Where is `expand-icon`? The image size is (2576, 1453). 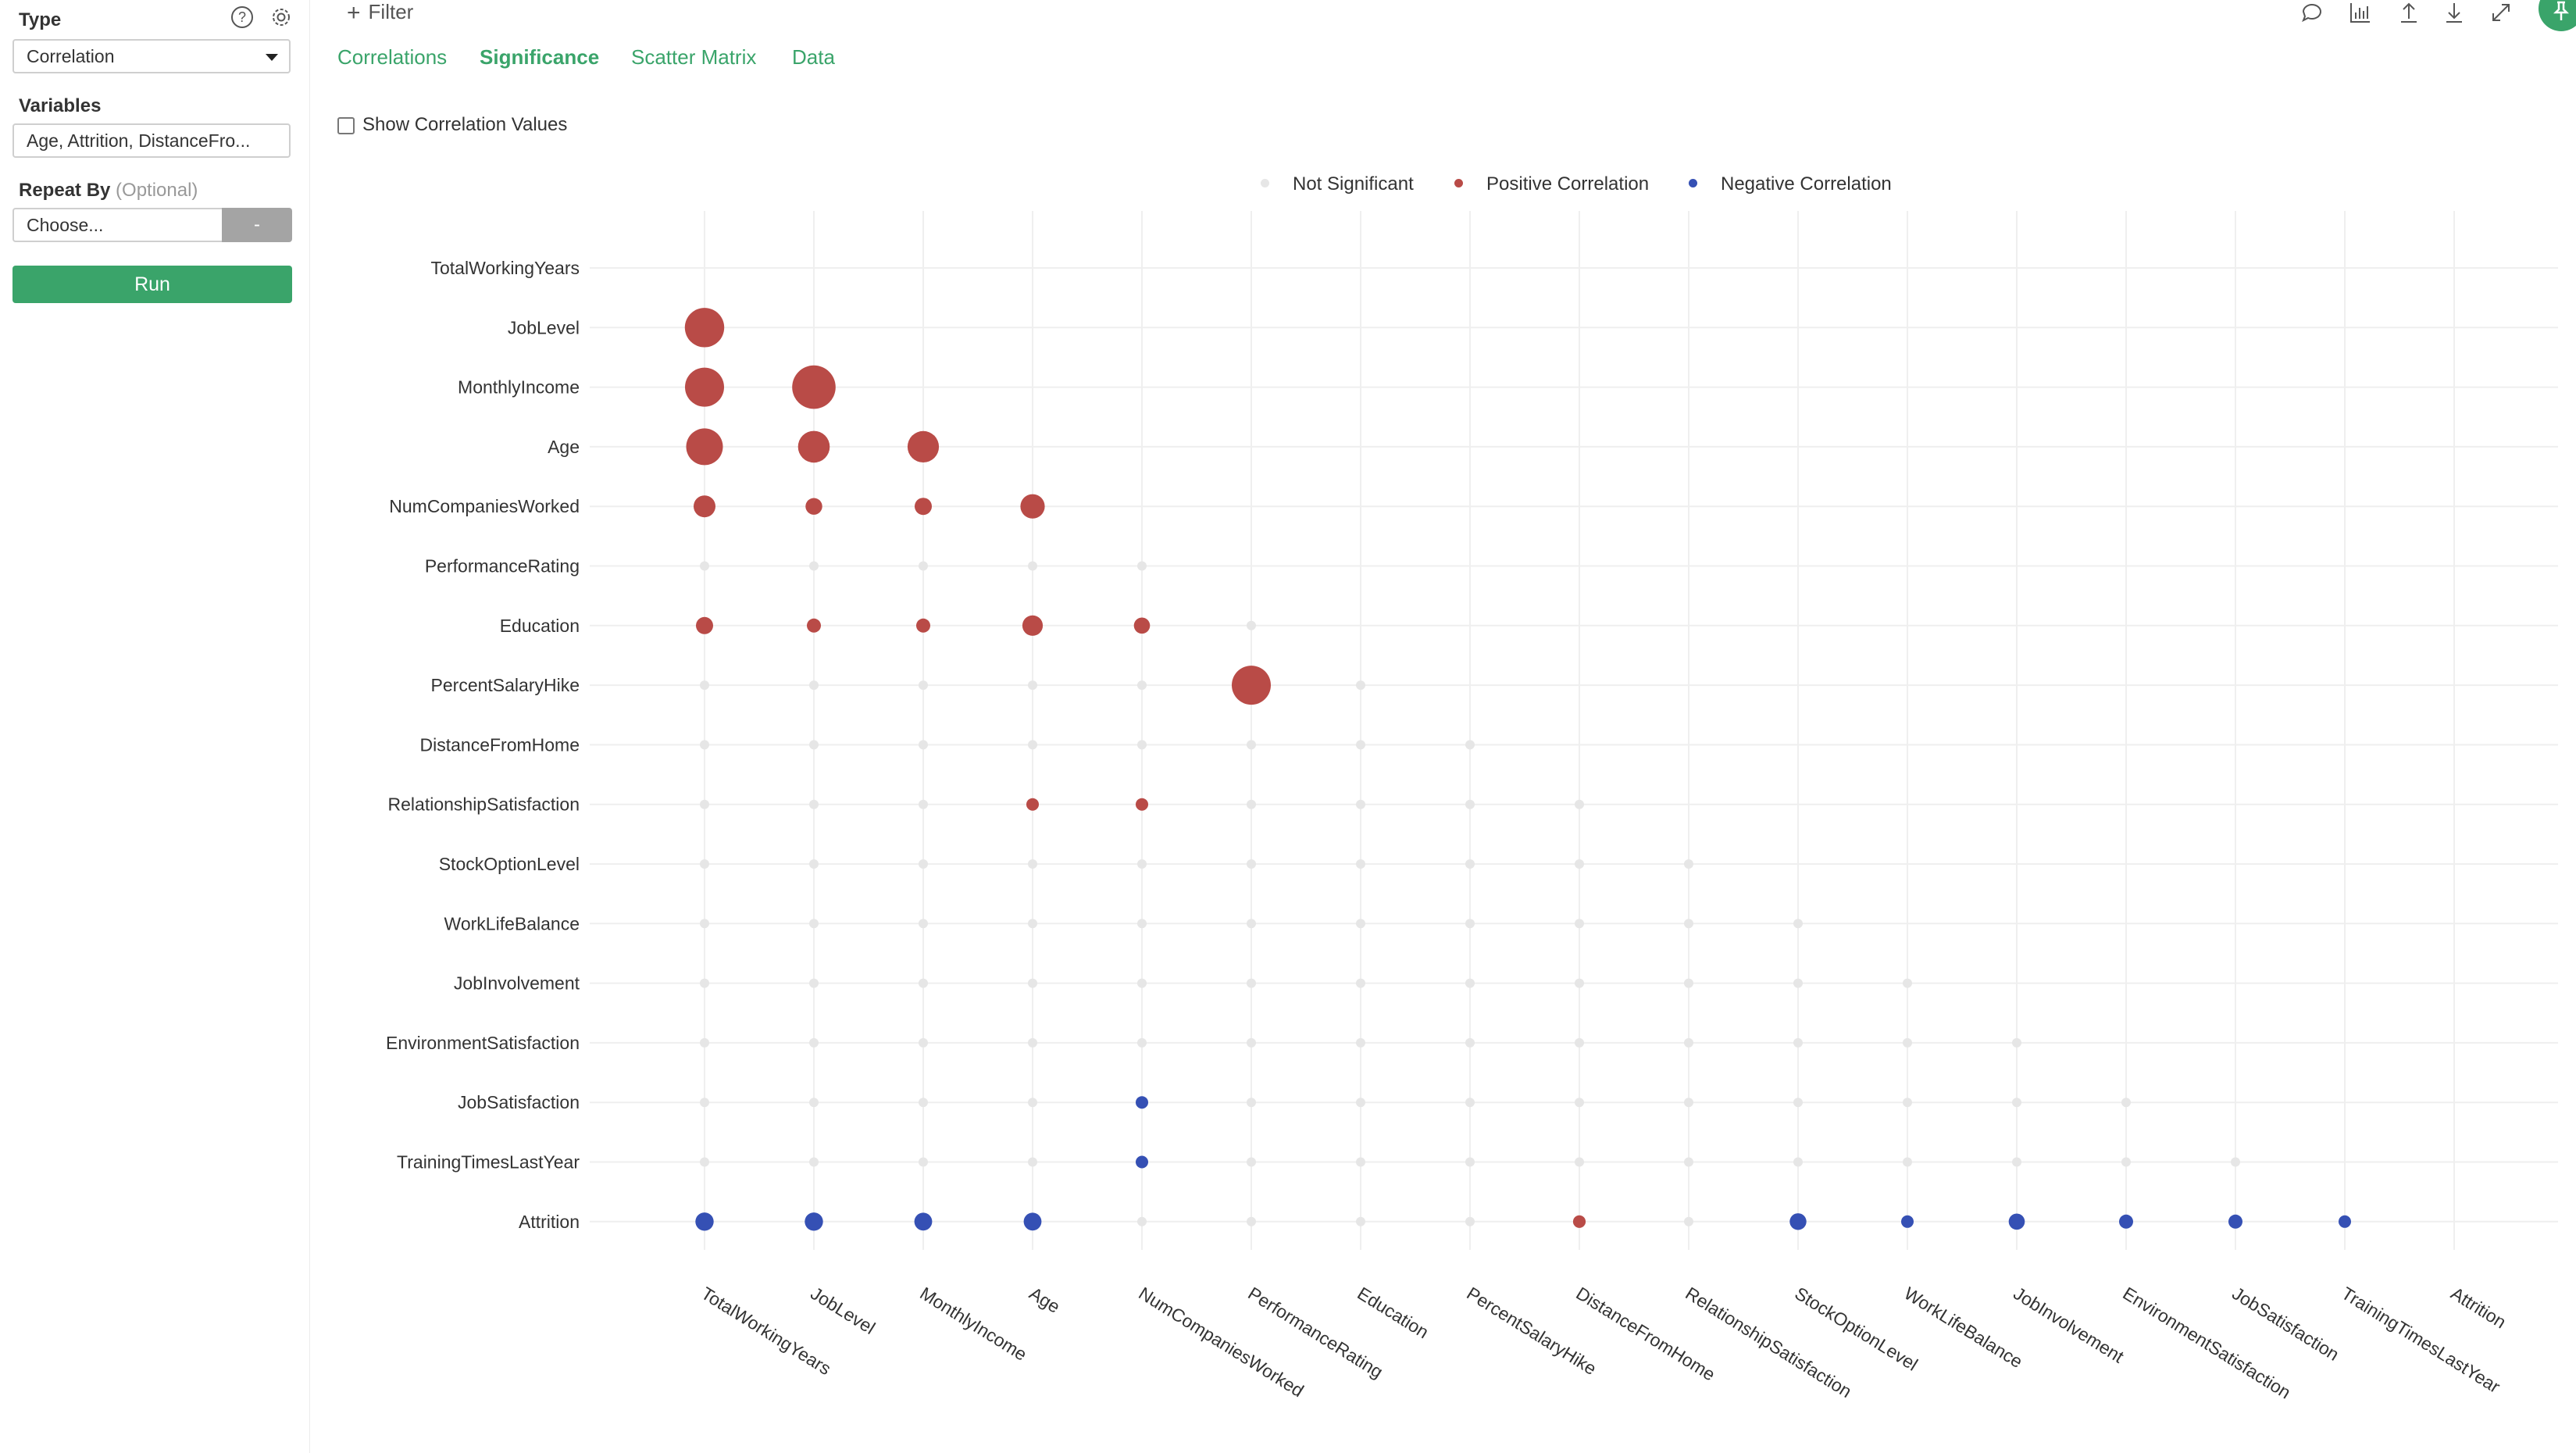 expand-icon is located at coordinates (2501, 12).